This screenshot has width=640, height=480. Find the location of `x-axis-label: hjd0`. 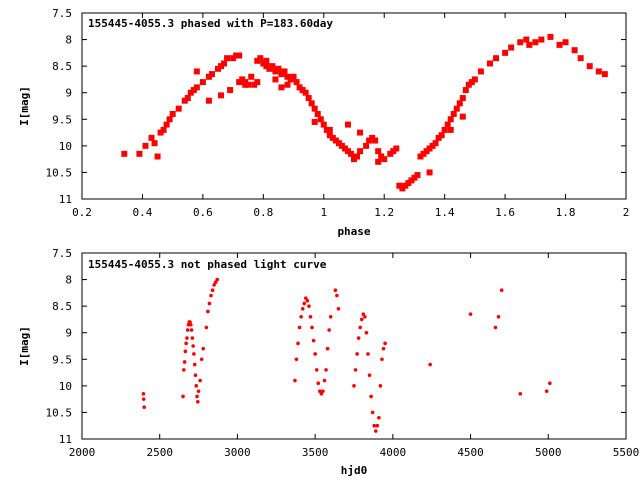

x-axis-label: hjd0 is located at coordinates (354, 470).